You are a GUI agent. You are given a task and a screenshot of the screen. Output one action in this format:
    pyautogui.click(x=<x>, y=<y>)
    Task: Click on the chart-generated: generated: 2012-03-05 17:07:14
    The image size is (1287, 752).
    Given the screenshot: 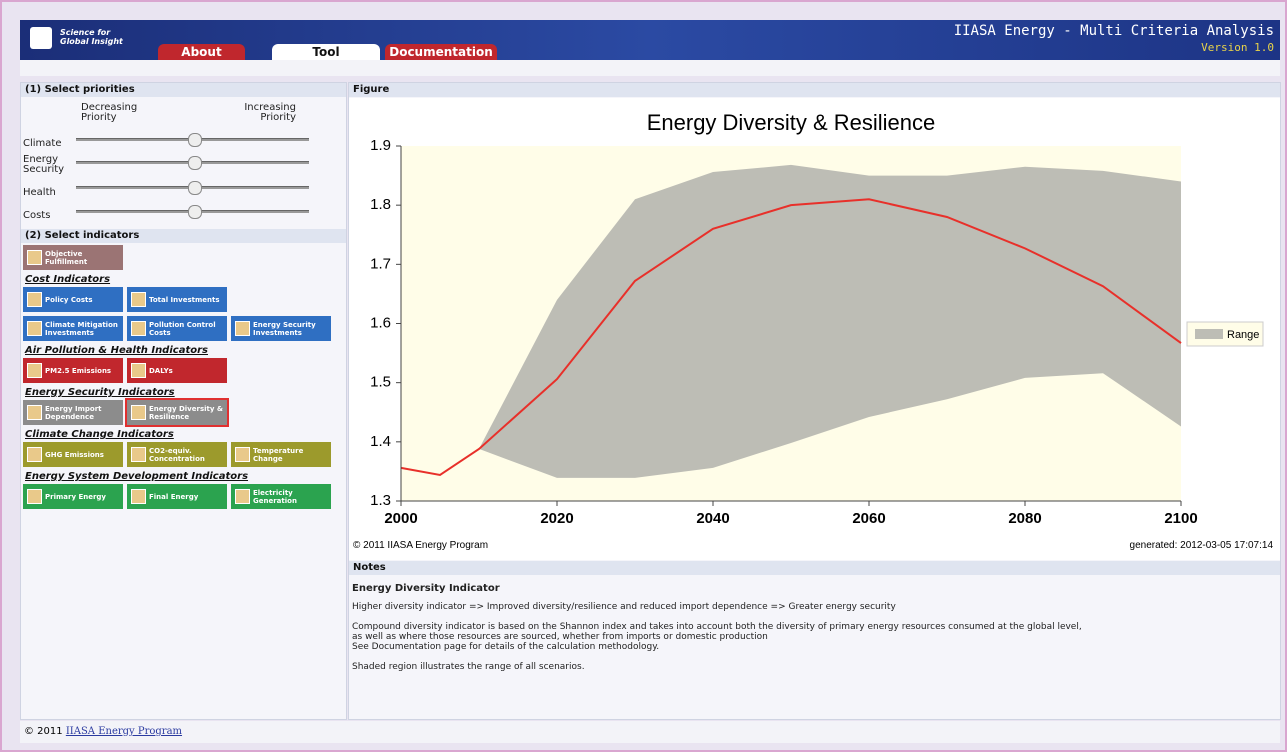 What is the action you would take?
    pyautogui.click(x=1202, y=545)
    